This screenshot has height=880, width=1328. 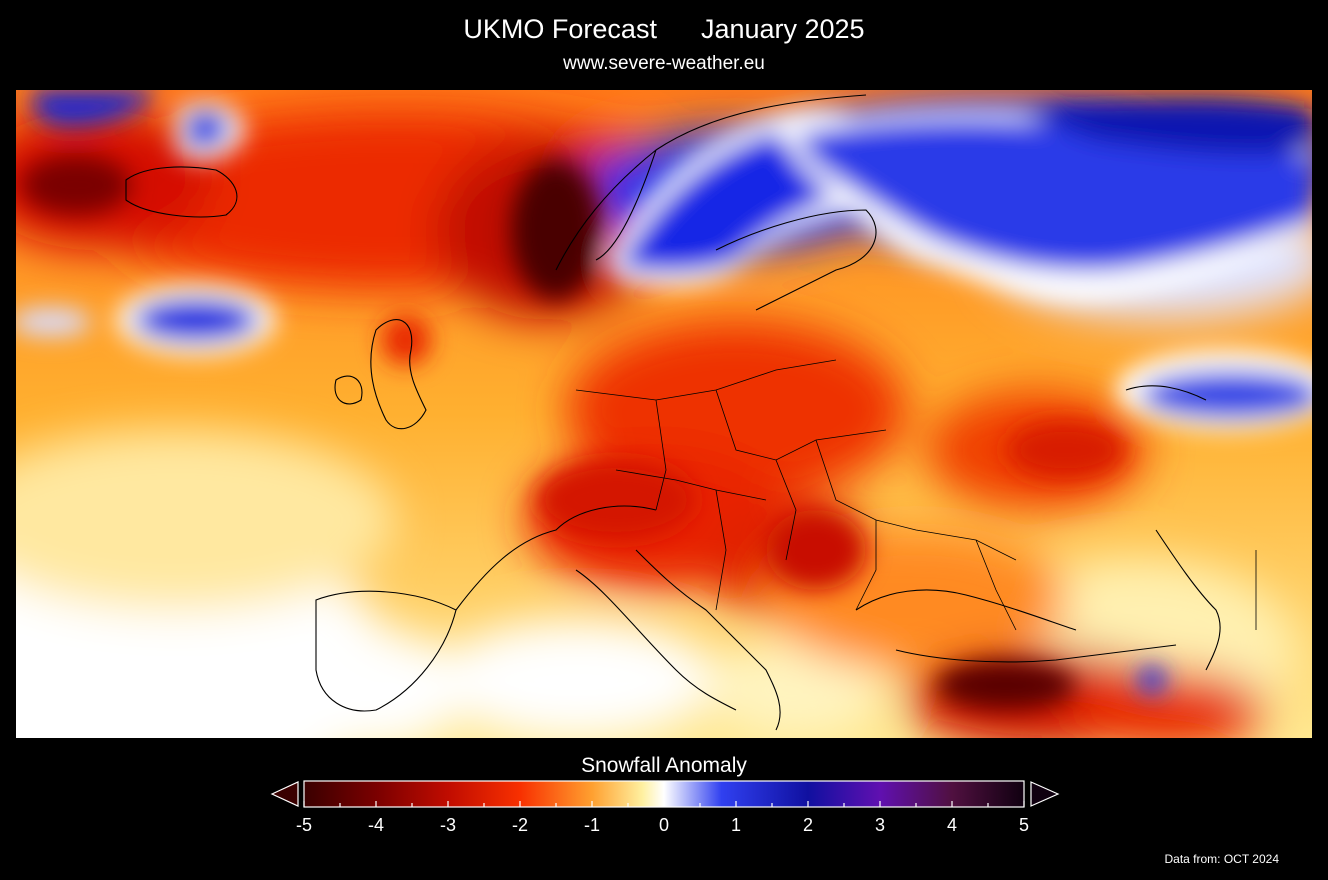 I want to click on colorbar-tick-label: -1, so click(x=591, y=825).